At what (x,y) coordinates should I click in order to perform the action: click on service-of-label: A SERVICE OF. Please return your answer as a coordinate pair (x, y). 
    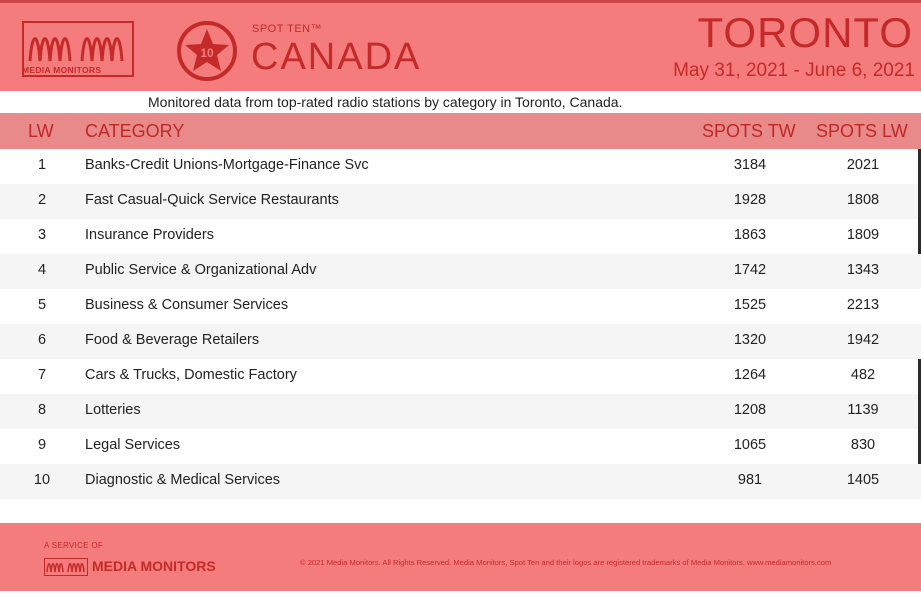
    Looking at the image, I should click on (74, 545).